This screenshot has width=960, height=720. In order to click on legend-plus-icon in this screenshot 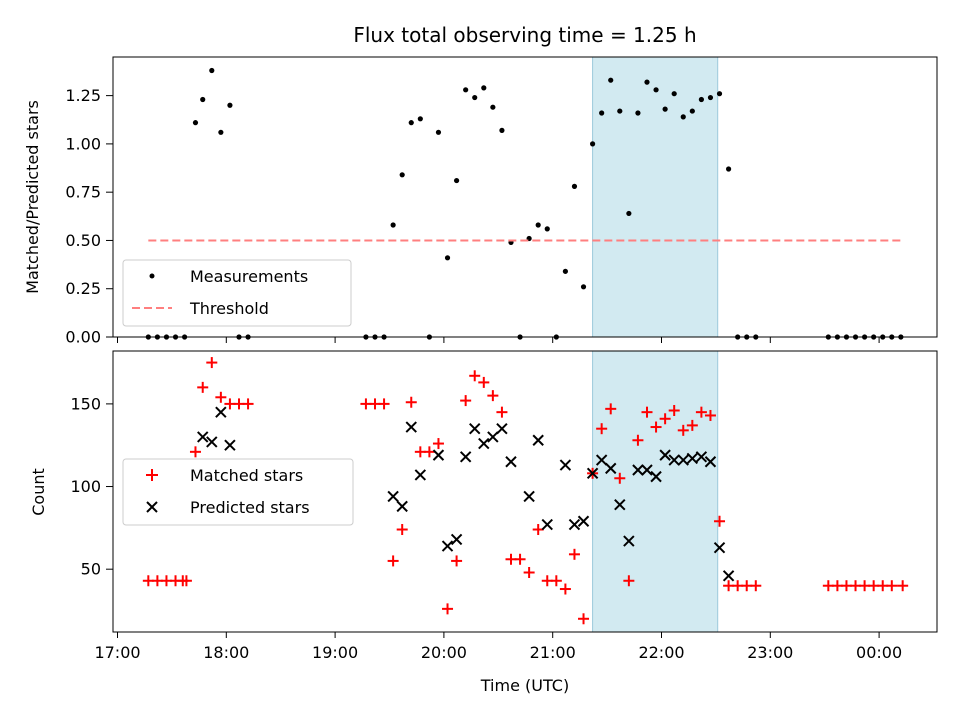, I will do `click(152, 475)`.